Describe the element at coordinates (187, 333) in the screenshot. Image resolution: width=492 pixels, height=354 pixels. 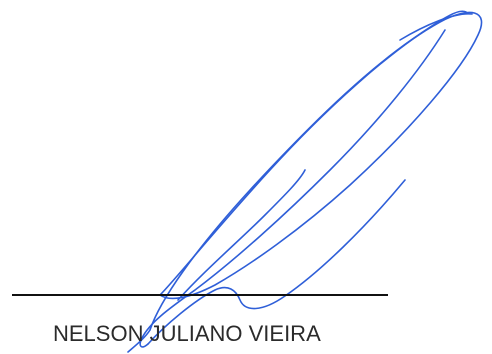
I see `signer-name: NELSON JULIANO VIEIRA` at that location.